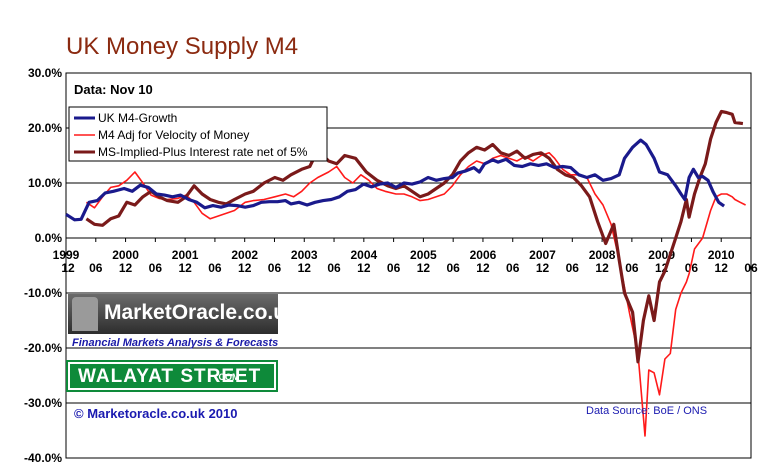  What do you see at coordinates (602, 255) in the screenshot?
I see `x-tick-year: 2008` at bounding box center [602, 255].